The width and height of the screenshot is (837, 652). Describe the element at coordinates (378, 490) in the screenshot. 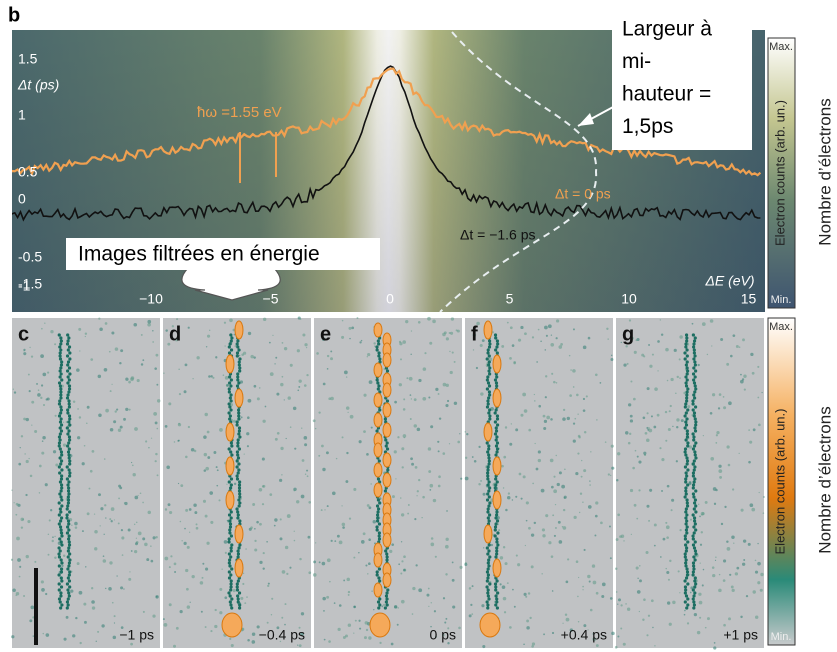

I see `blob` at that location.